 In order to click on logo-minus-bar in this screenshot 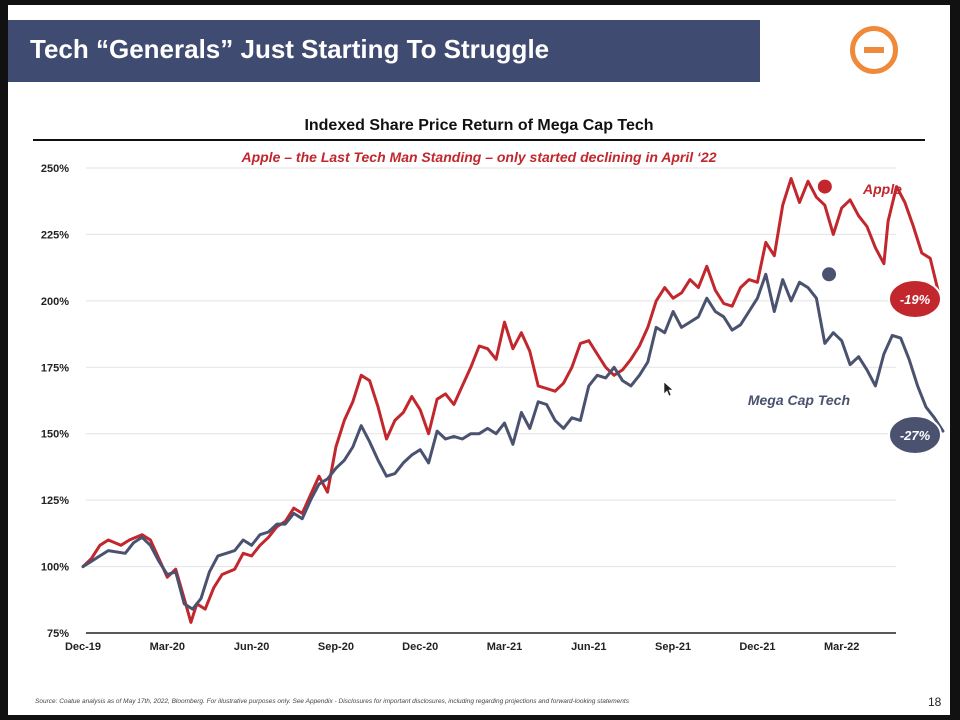, I will do `click(874, 50)`.